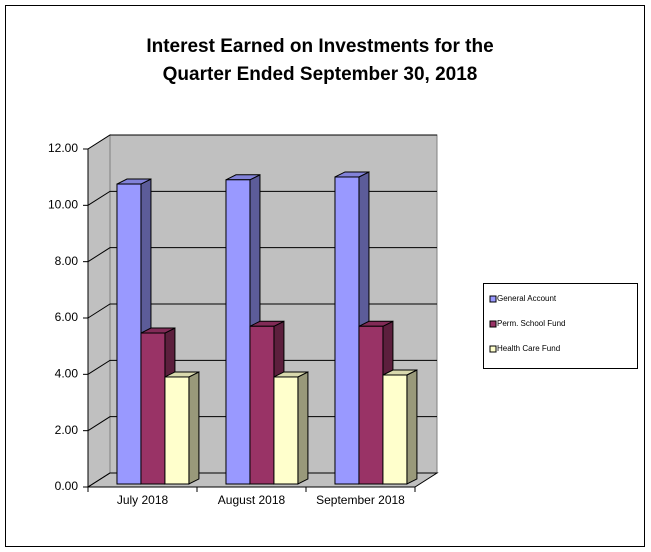  Describe the element at coordinates (143, 500) in the screenshot. I see `x-tick-label: July 2018` at that location.